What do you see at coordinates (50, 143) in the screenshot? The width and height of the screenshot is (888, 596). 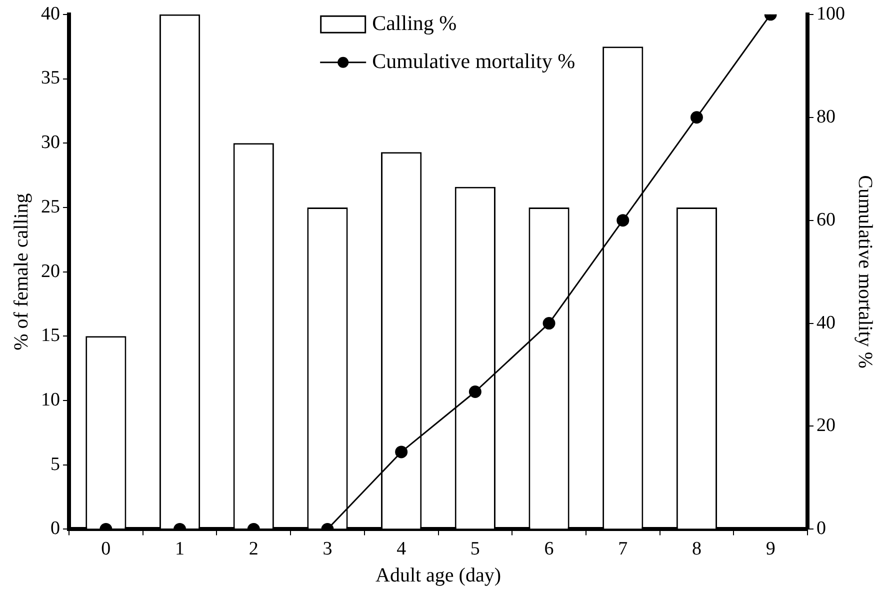 I see `y-tick-label: 30` at bounding box center [50, 143].